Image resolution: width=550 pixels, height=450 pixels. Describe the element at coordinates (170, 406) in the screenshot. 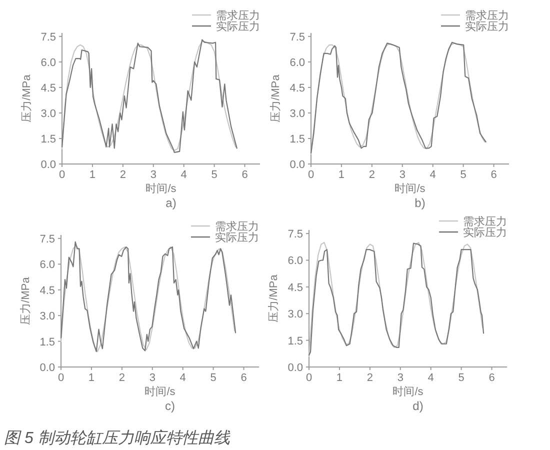

I see `text: c)` at that location.